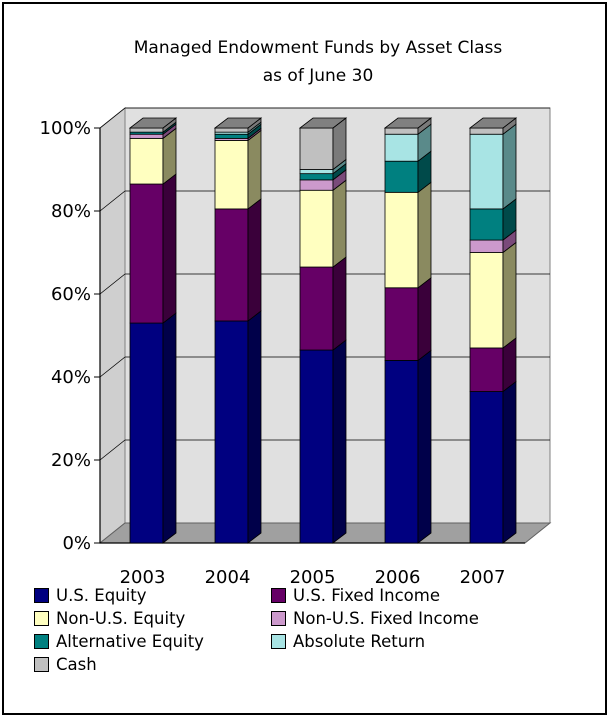  I want to click on legend-item: Alternative Equity, so click(119, 641).